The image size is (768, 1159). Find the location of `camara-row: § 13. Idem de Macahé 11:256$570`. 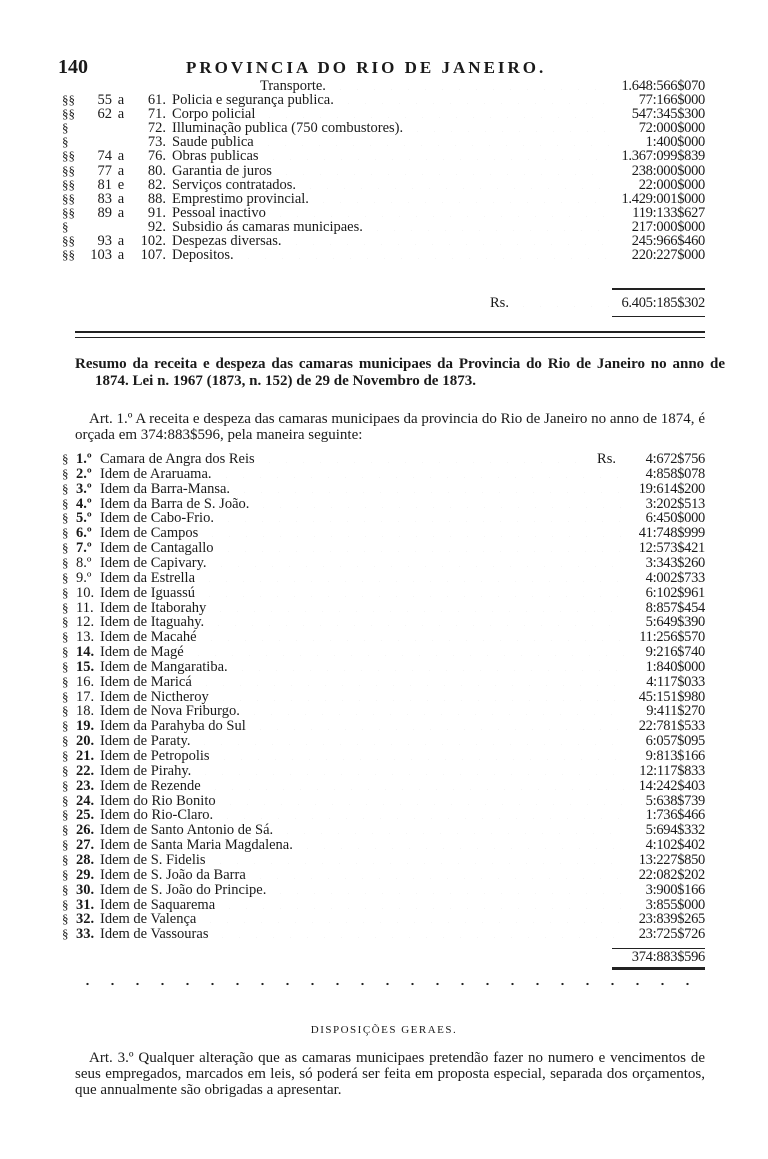

camara-row: § 13. Idem de Macahé 11:256$570 is located at coordinates (383, 637).